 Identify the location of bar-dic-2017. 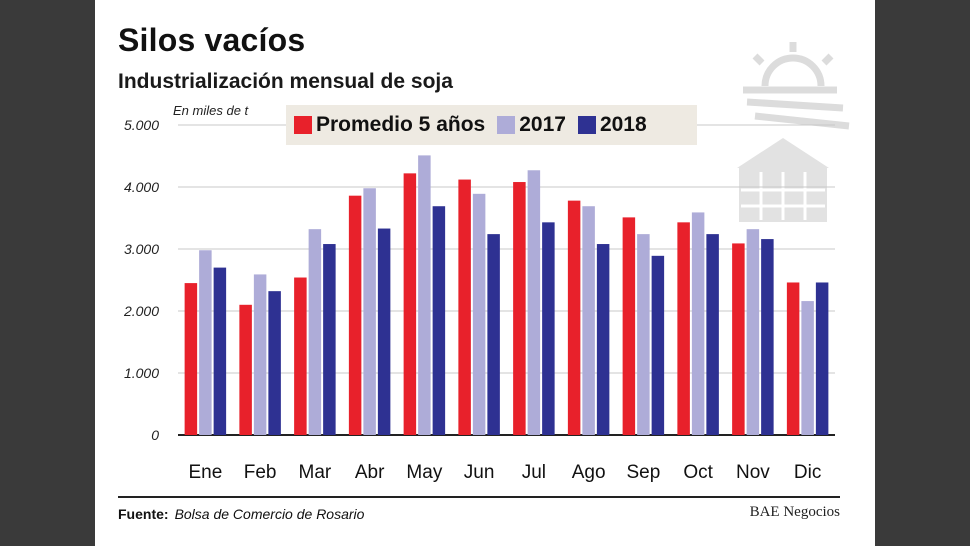
(807, 368).